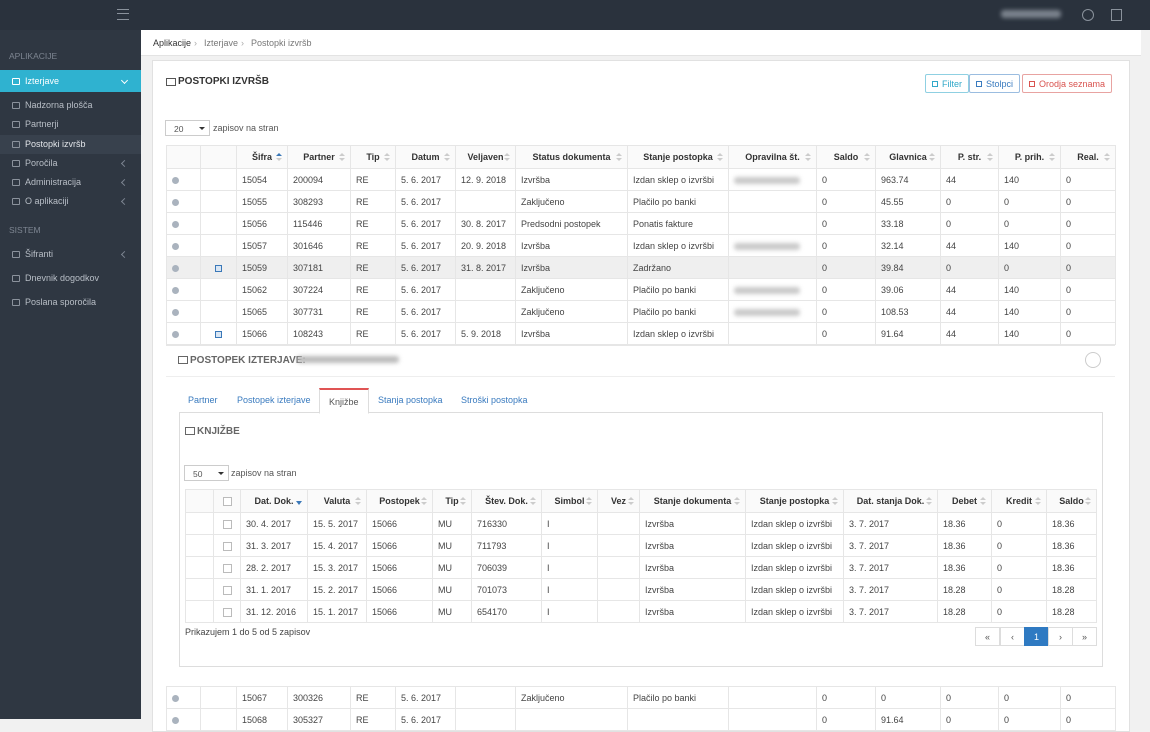  Describe the element at coordinates (908, 157) in the screenshot. I see `header-cell: Glavnica` at that location.